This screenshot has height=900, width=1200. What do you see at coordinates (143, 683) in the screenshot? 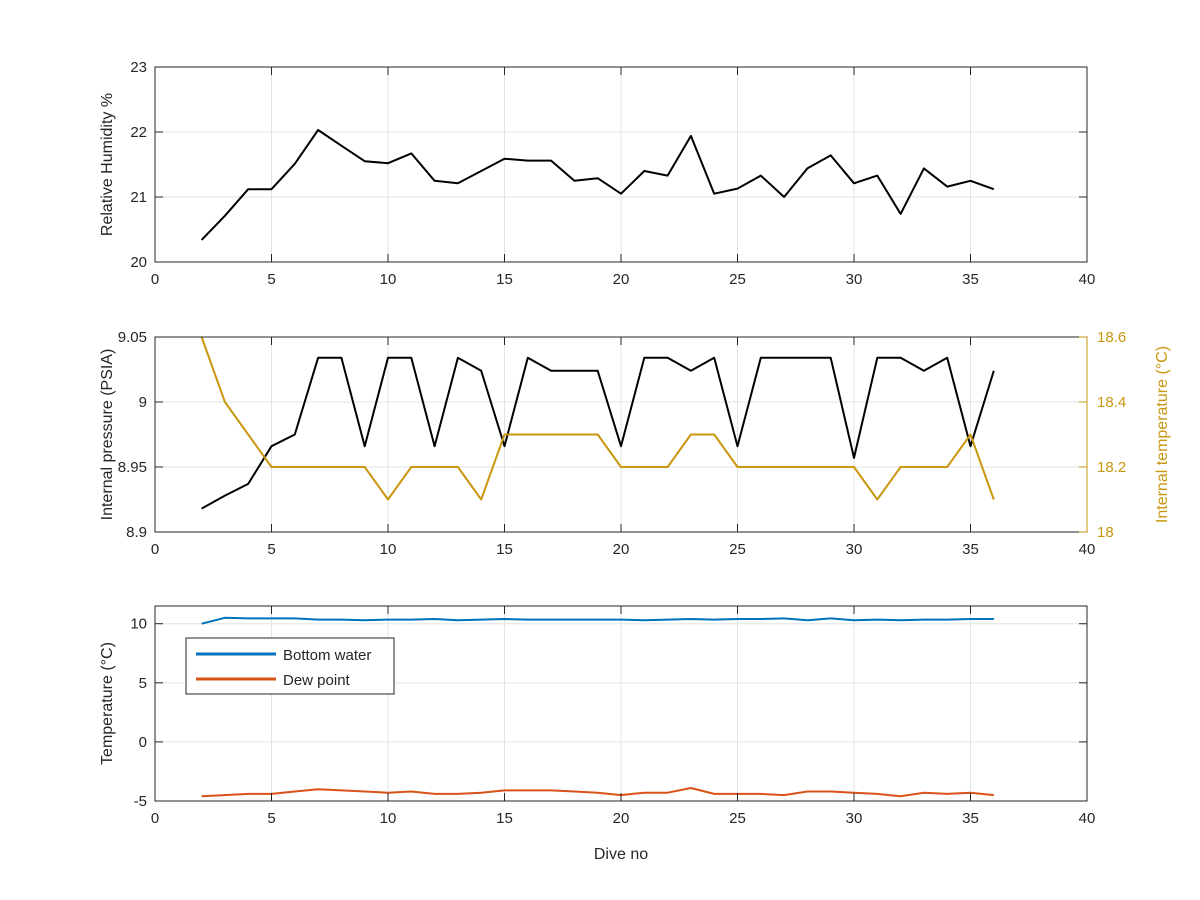
I see `y-tick-label: 5` at bounding box center [143, 683].